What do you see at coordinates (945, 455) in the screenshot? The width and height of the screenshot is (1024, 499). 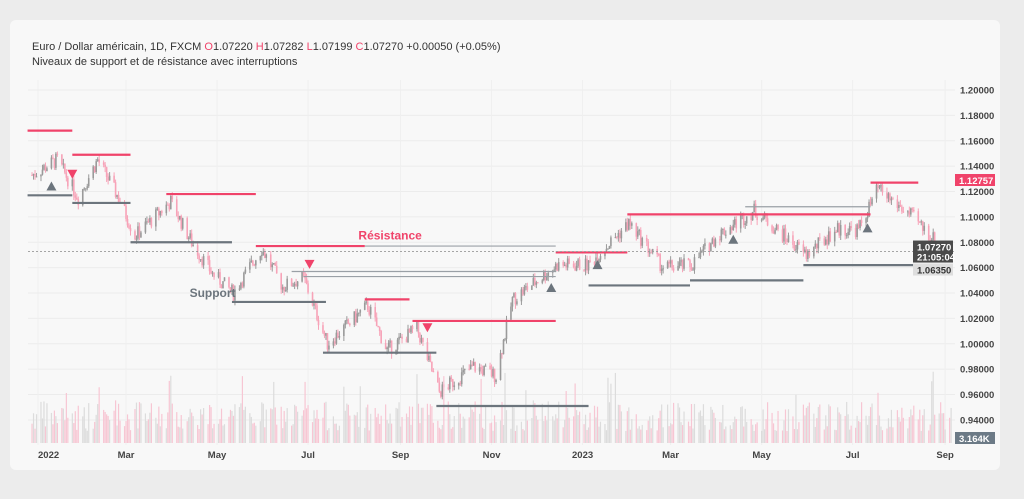 I see `x-tick-label: Sep` at bounding box center [945, 455].